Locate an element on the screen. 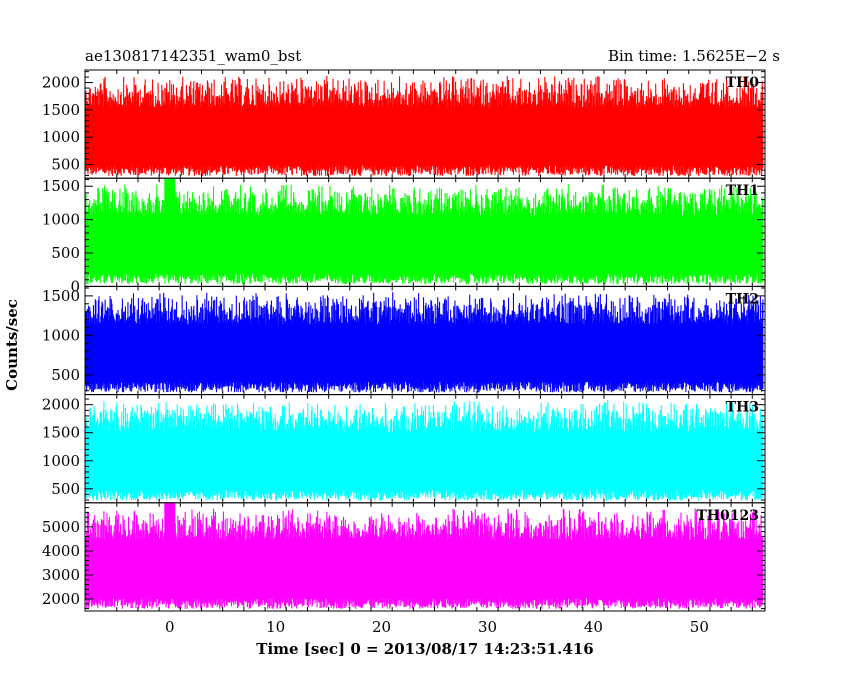 The width and height of the screenshot is (850, 680). y-tick-label: 0 is located at coordinates (75, 286).